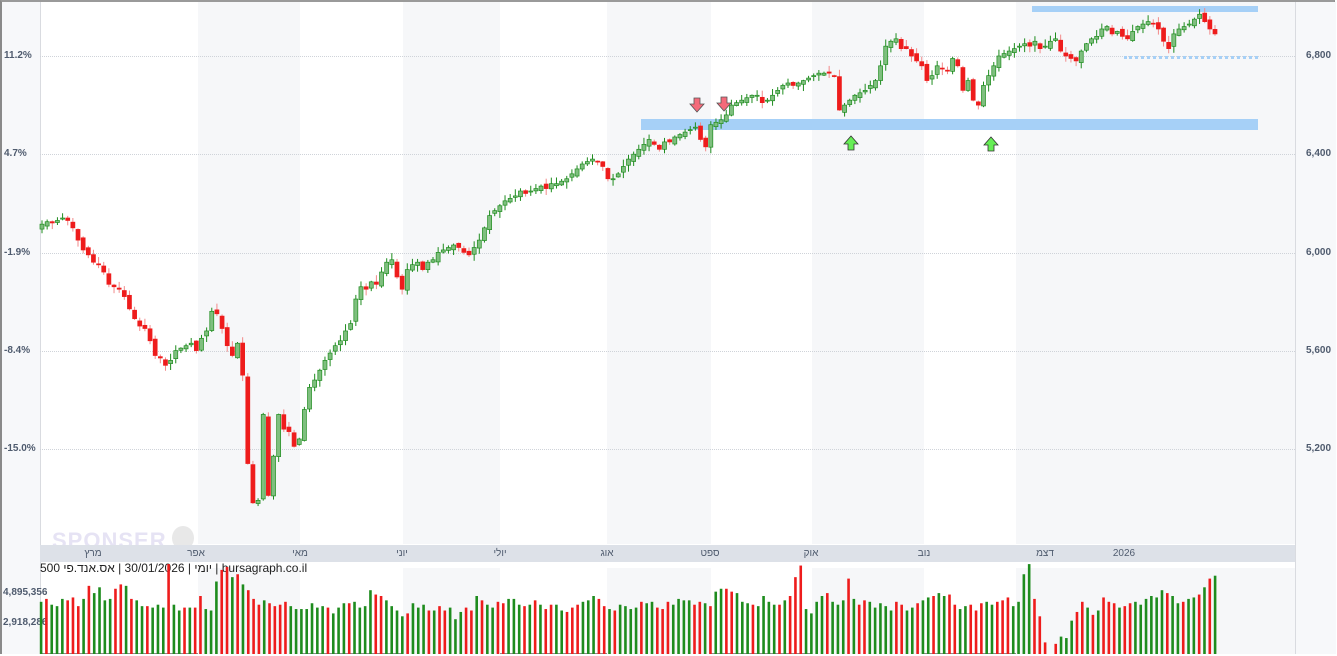 The width and height of the screenshot is (1337, 656). Describe the element at coordinates (1124, 553) in the screenshot. I see `x-tick-label: 2026` at that location.